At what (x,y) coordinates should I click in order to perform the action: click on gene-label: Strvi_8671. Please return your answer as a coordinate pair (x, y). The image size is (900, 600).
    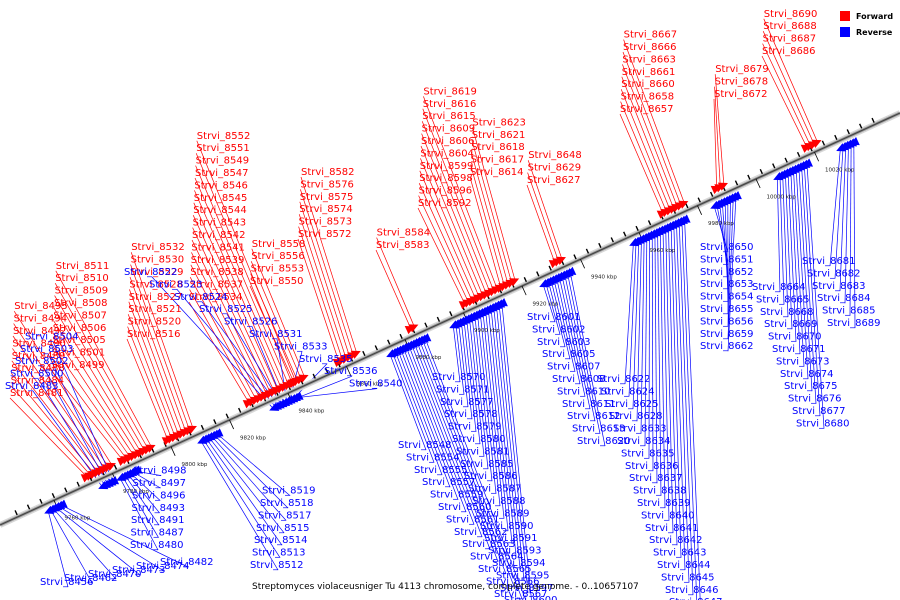
    Looking at the image, I should click on (799, 349).